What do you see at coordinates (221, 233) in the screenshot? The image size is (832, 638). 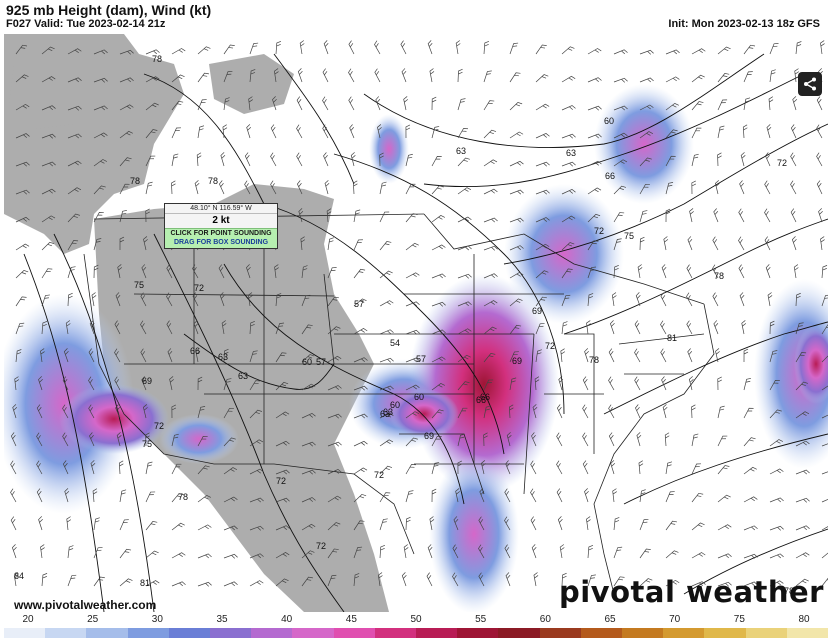 I see `point-sounding-button: CLICK FOR POINT SOUNDING` at bounding box center [221, 233].